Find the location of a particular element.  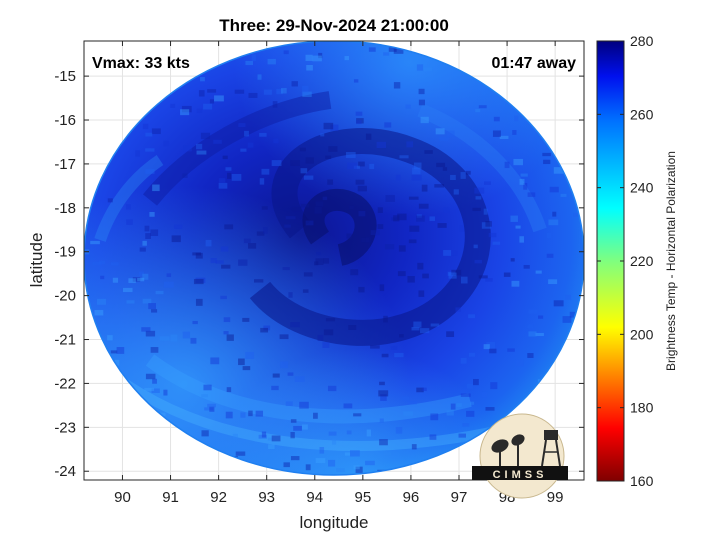

chart-title: Three: 29-Nov-2024 21:00:00 is located at coordinates (334, 25).